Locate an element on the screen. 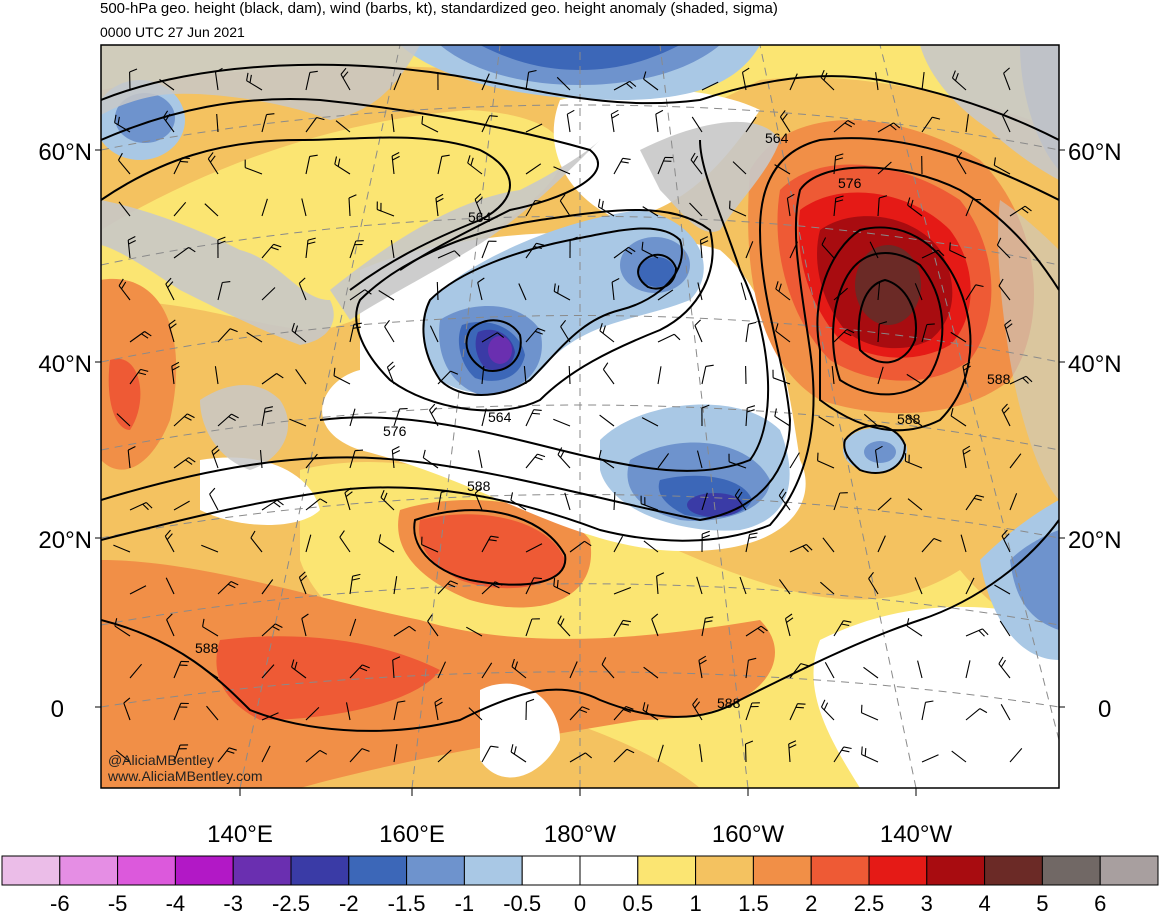 Image resolution: width=1160 pixels, height=913 pixels. anomaly-neutral-southeast is located at coordinates (936, 697).